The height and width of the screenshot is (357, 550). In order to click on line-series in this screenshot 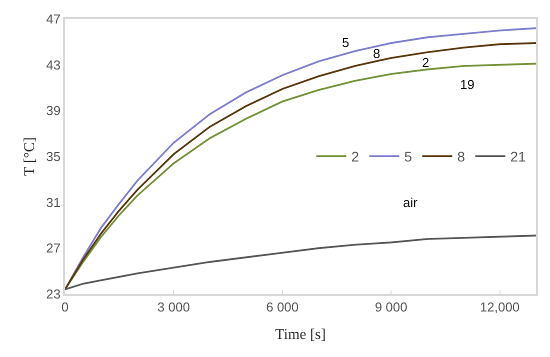, I will do `click(300, 262)`.